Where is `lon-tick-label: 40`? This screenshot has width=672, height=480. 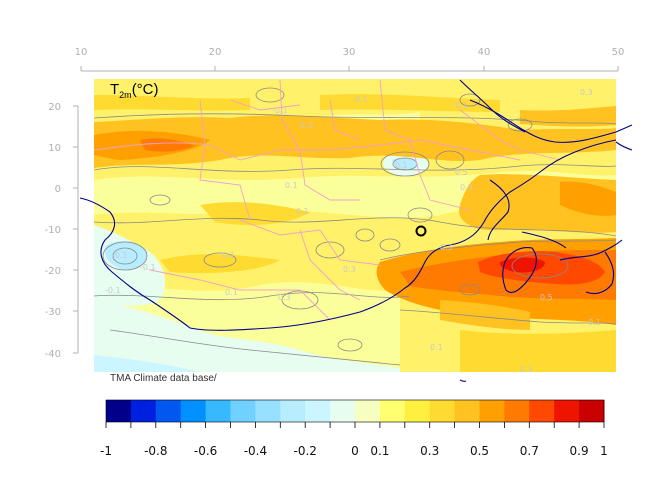 lon-tick-label: 40 is located at coordinates (484, 52).